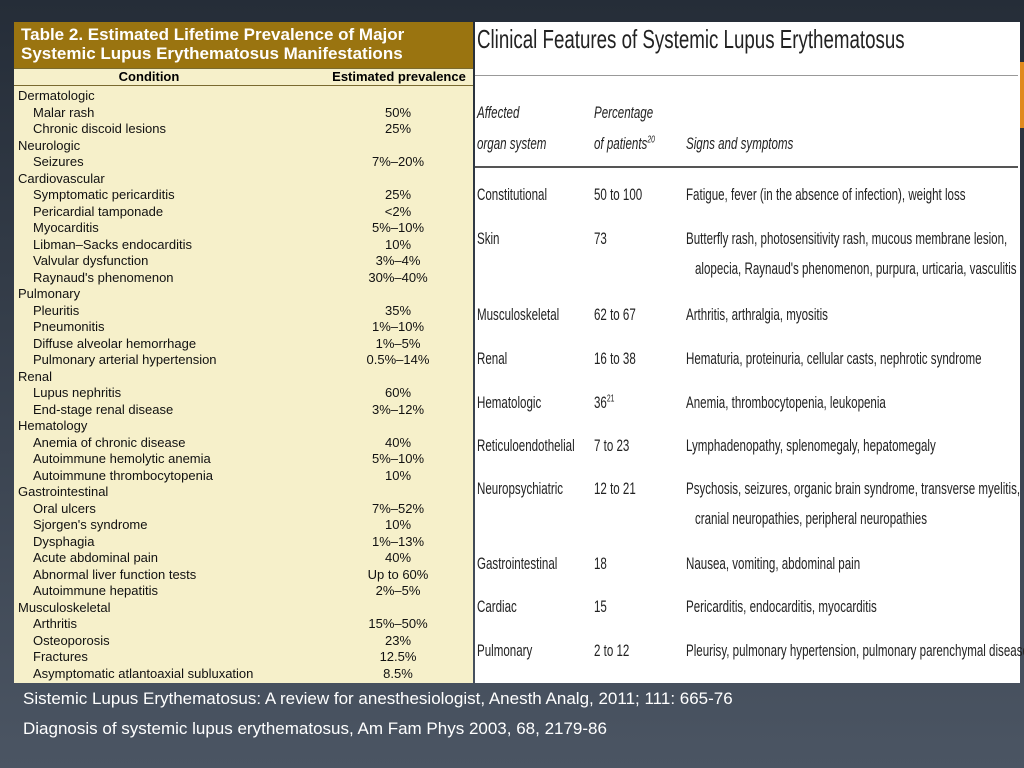 The image size is (1024, 768). What do you see at coordinates (612, 445) in the screenshot?
I see `percentage: 7 to 23` at bounding box center [612, 445].